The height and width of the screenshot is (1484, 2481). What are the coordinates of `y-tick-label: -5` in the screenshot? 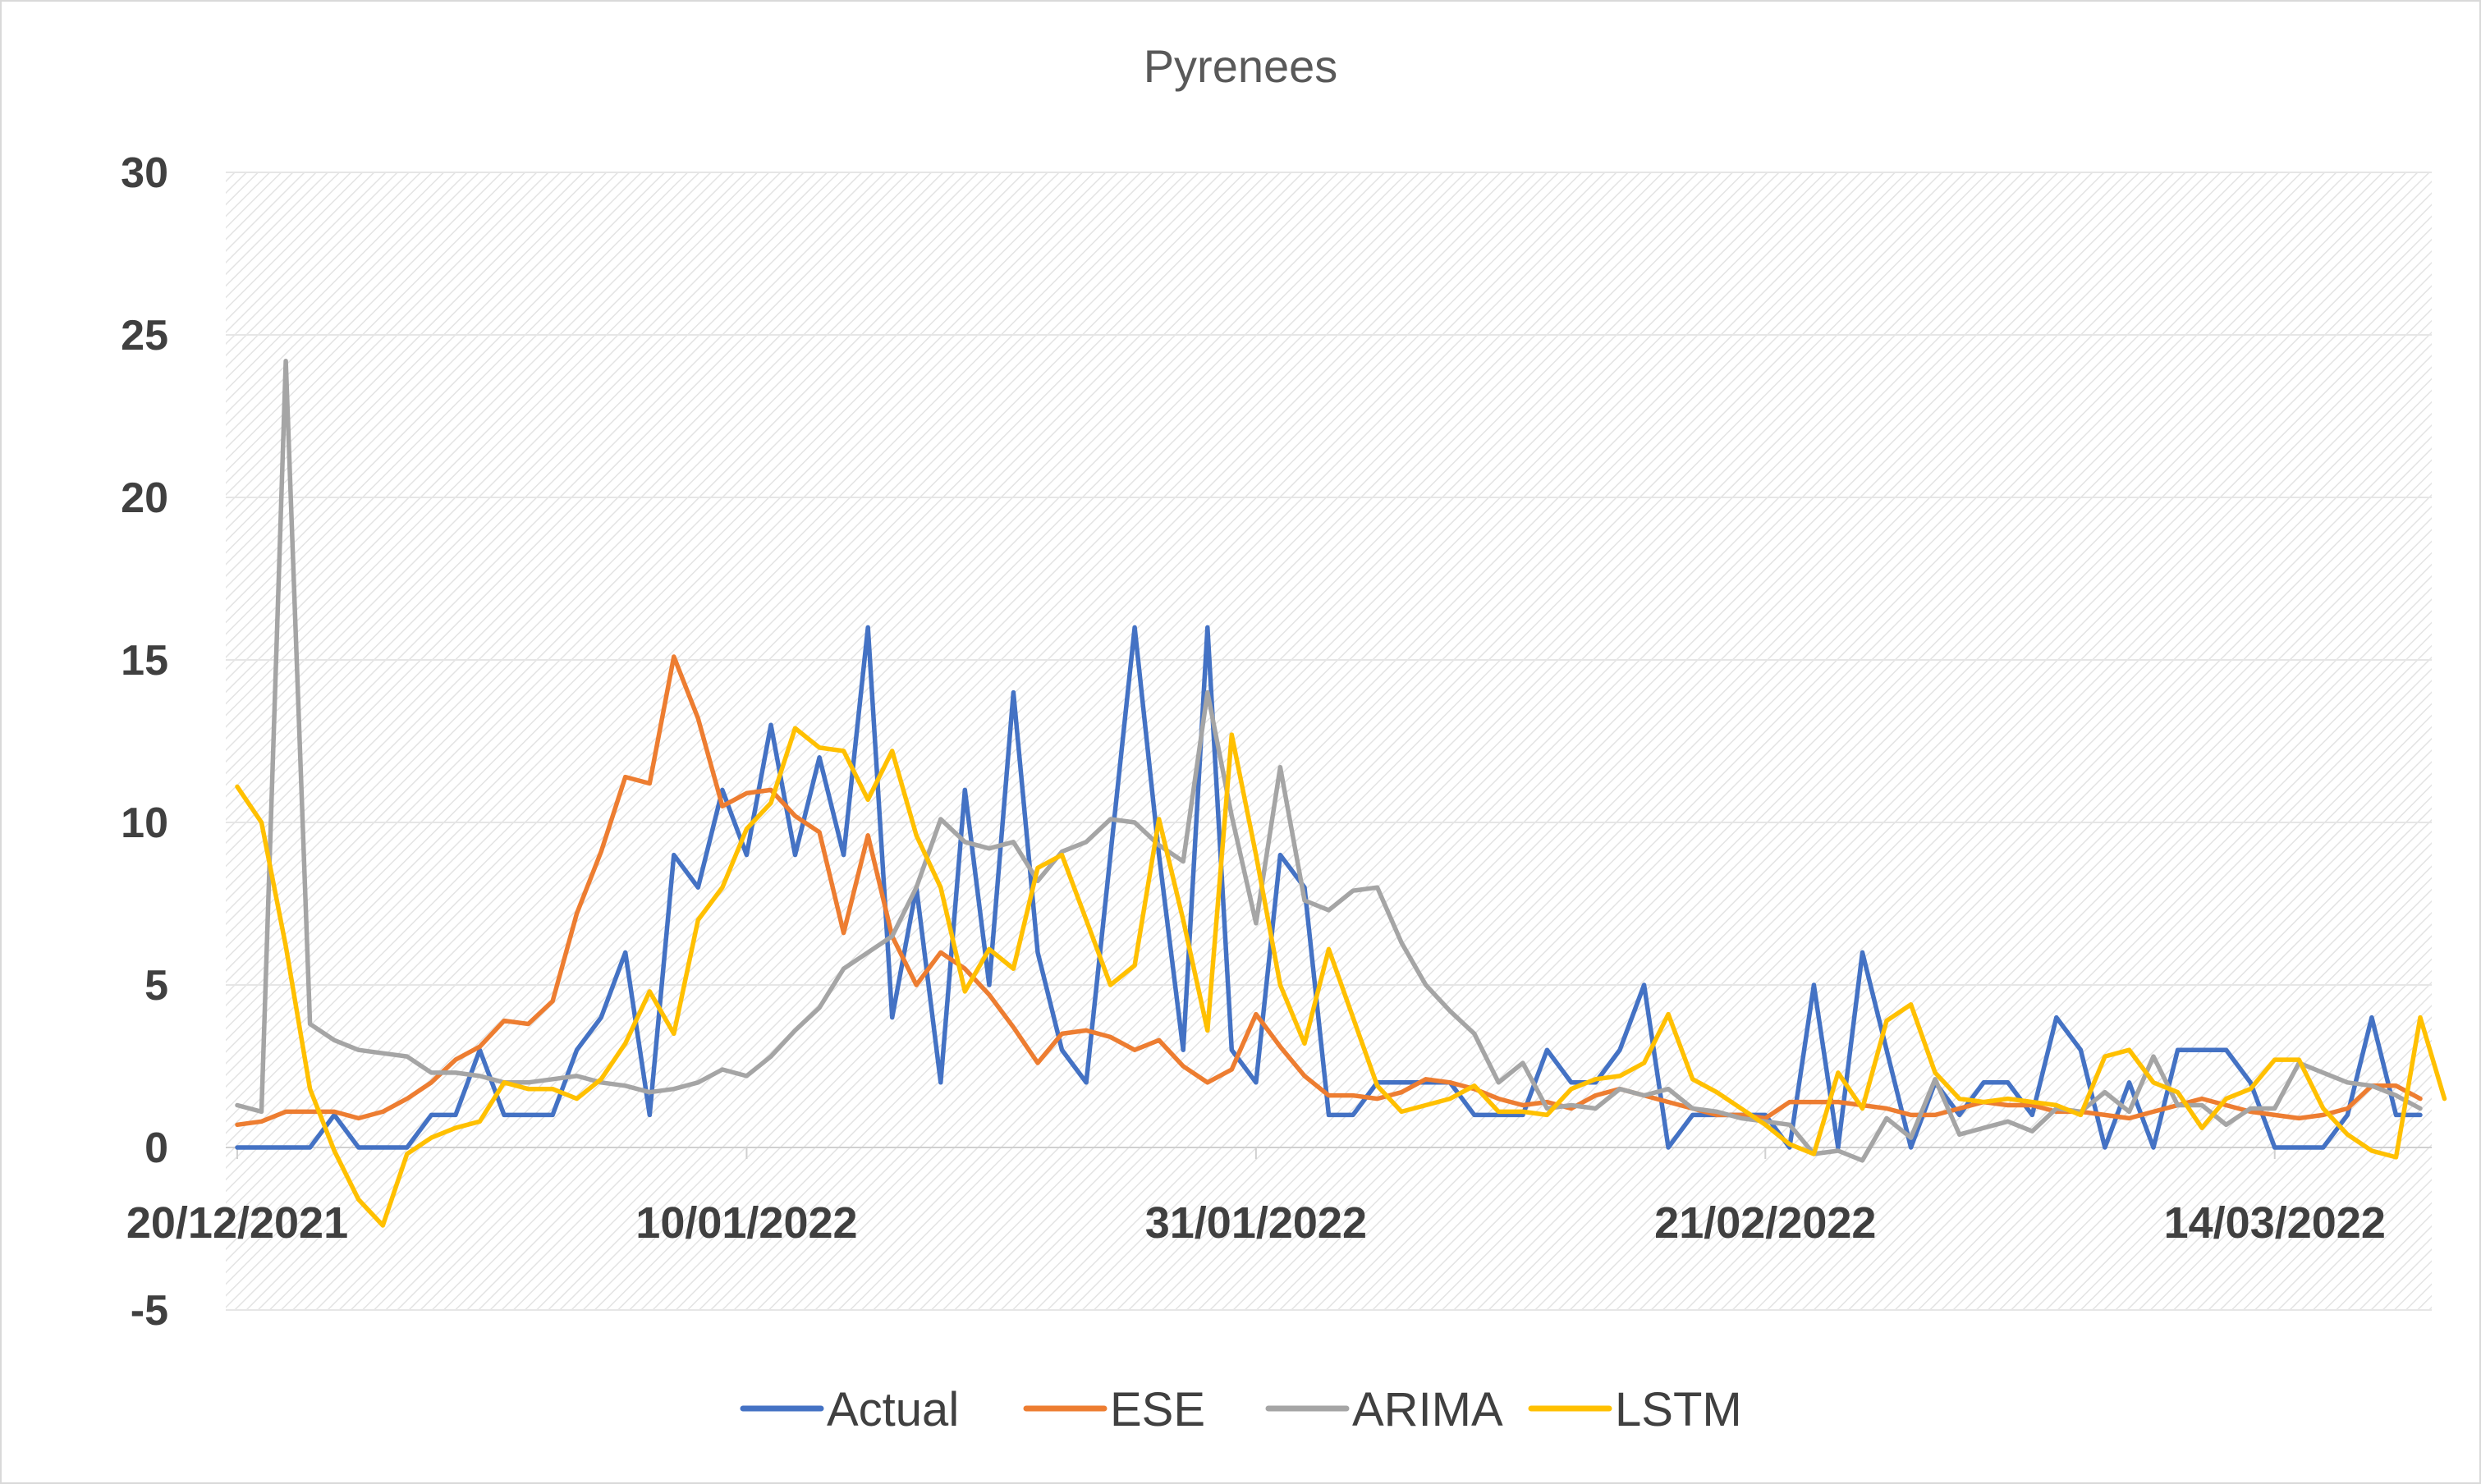 It's located at (149, 1311).